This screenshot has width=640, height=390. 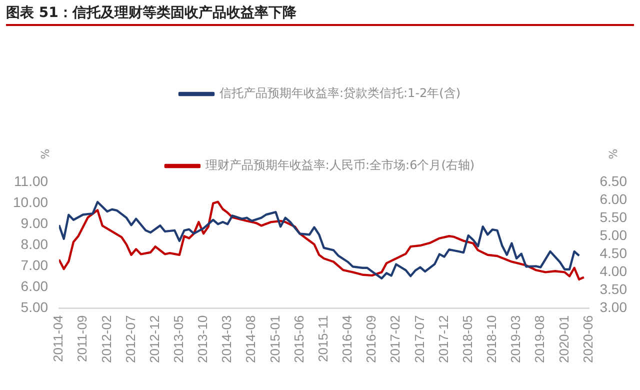 I want to click on x-tick-label: 2015-01, so click(x=274, y=339).